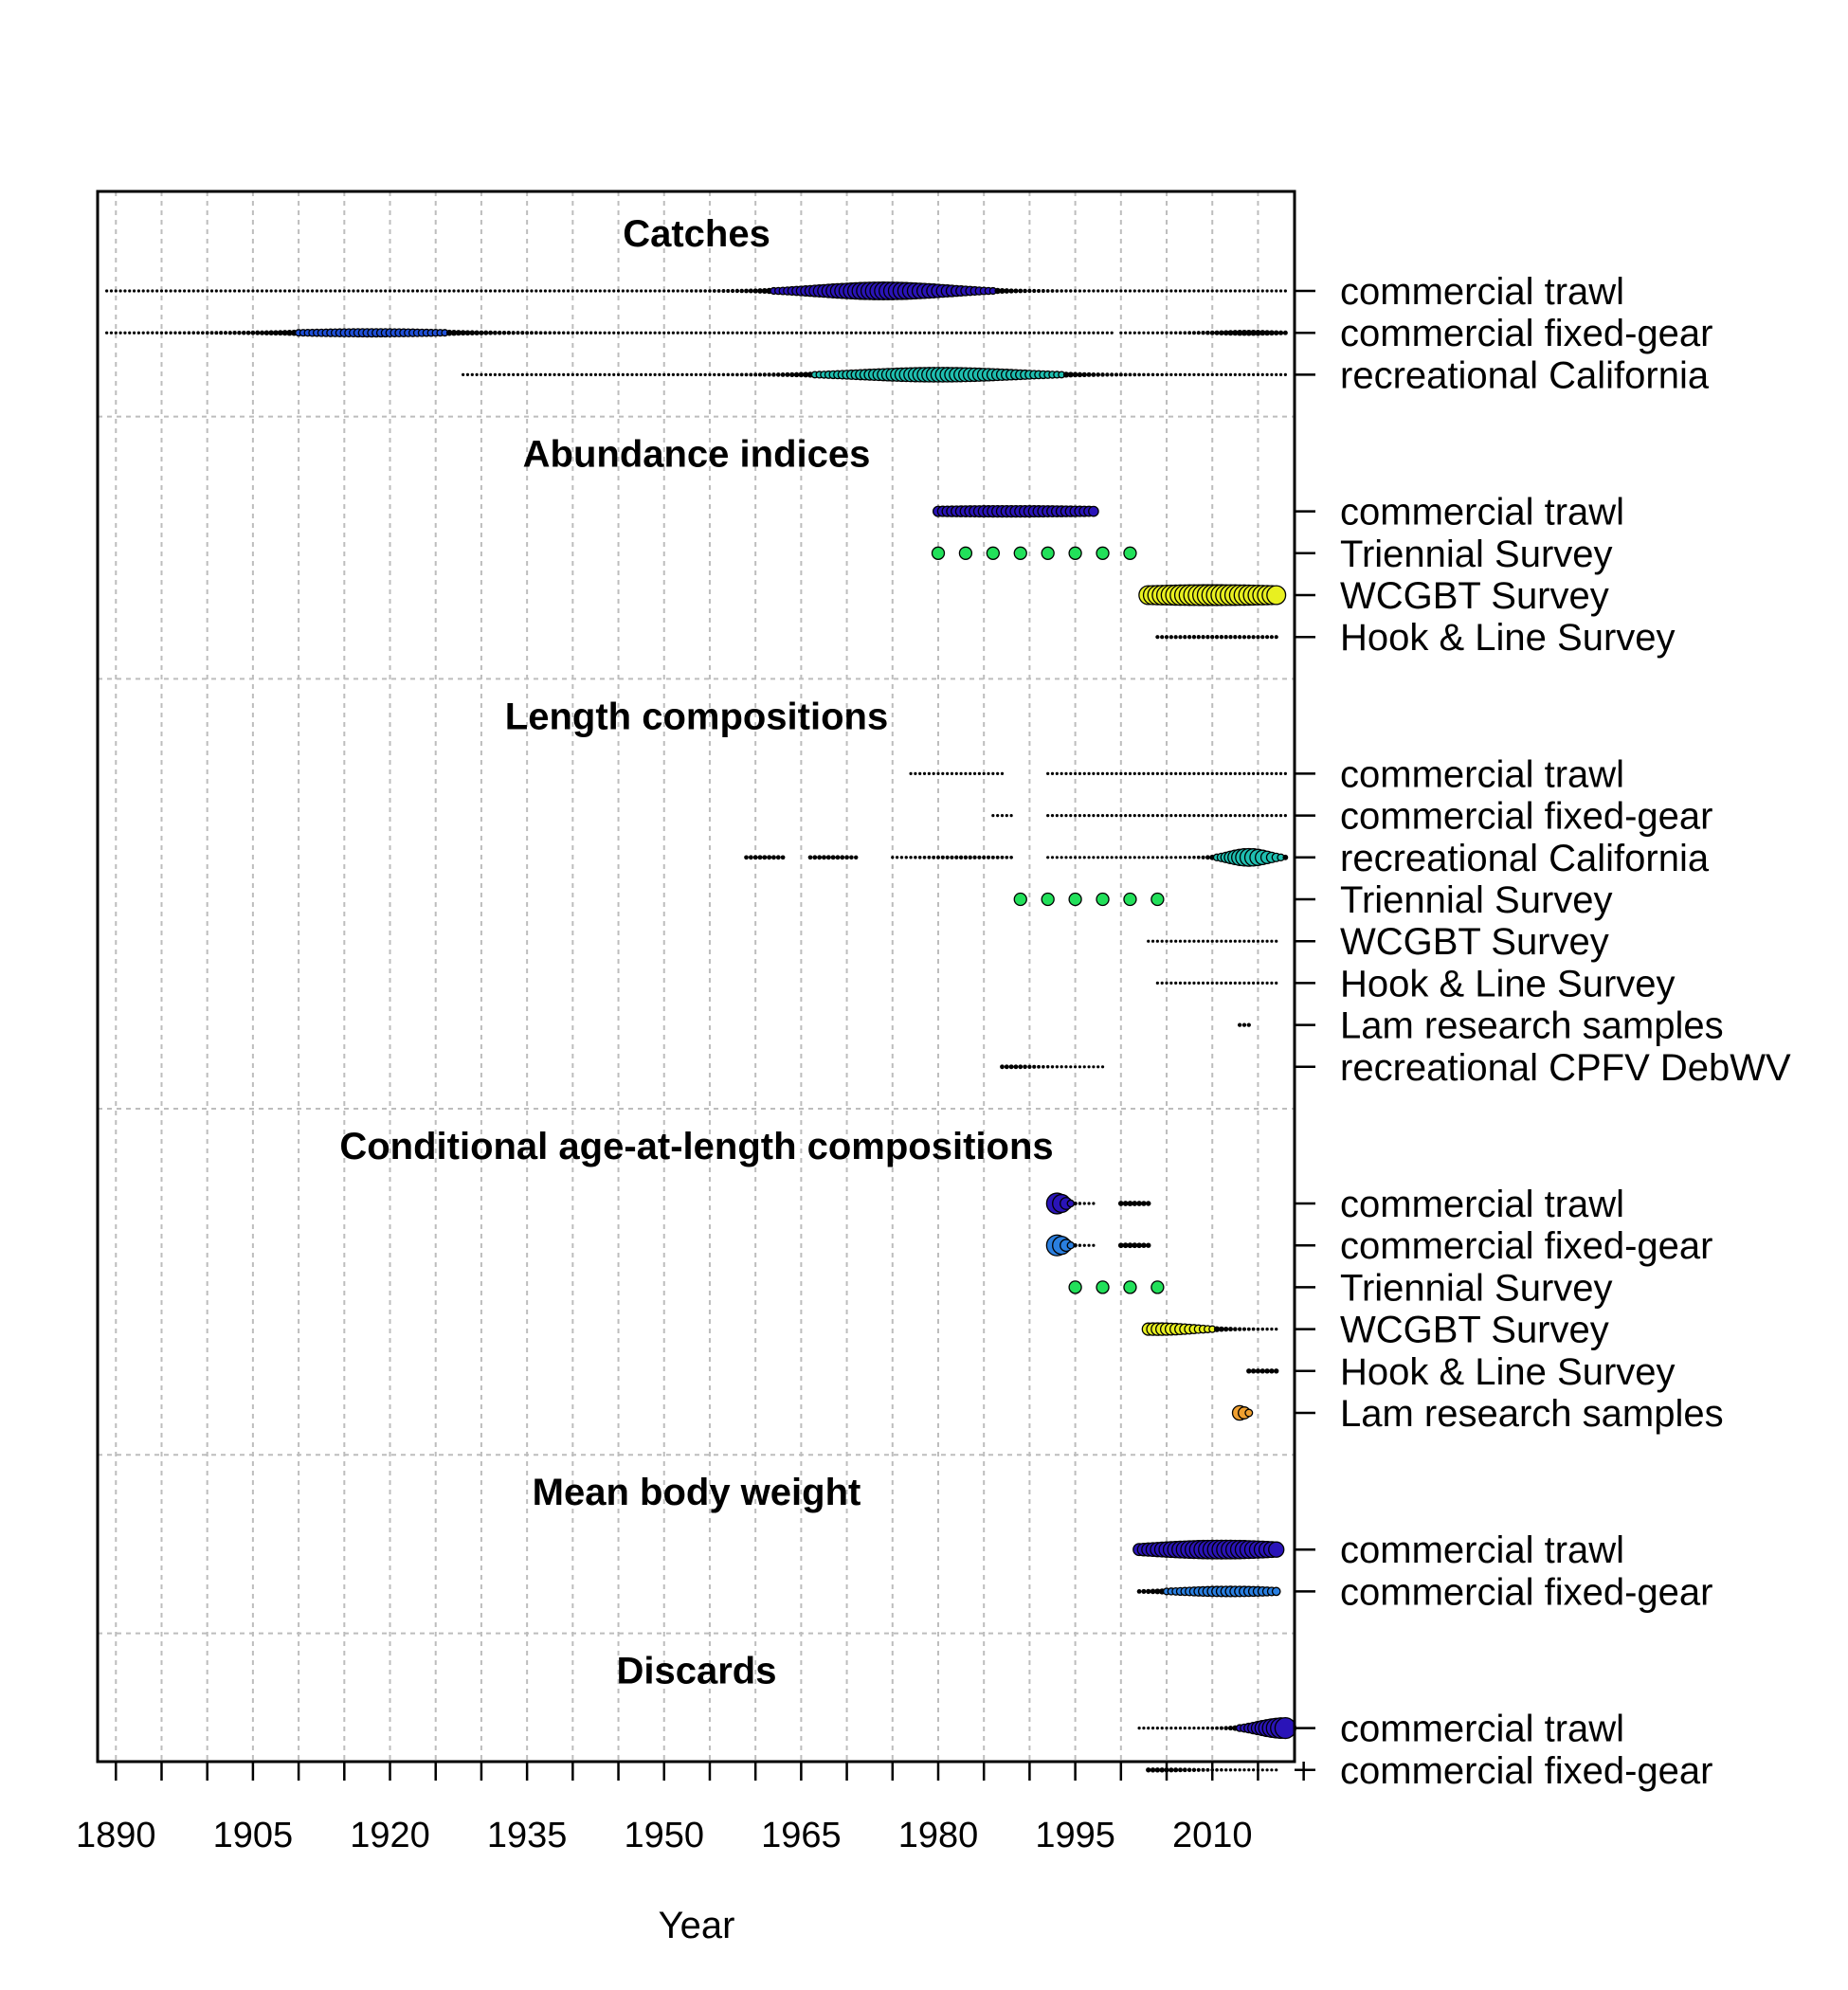 This screenshot has width=1848, height=1990. I want to click on x-axis-label: Year, so click(697, 1925).